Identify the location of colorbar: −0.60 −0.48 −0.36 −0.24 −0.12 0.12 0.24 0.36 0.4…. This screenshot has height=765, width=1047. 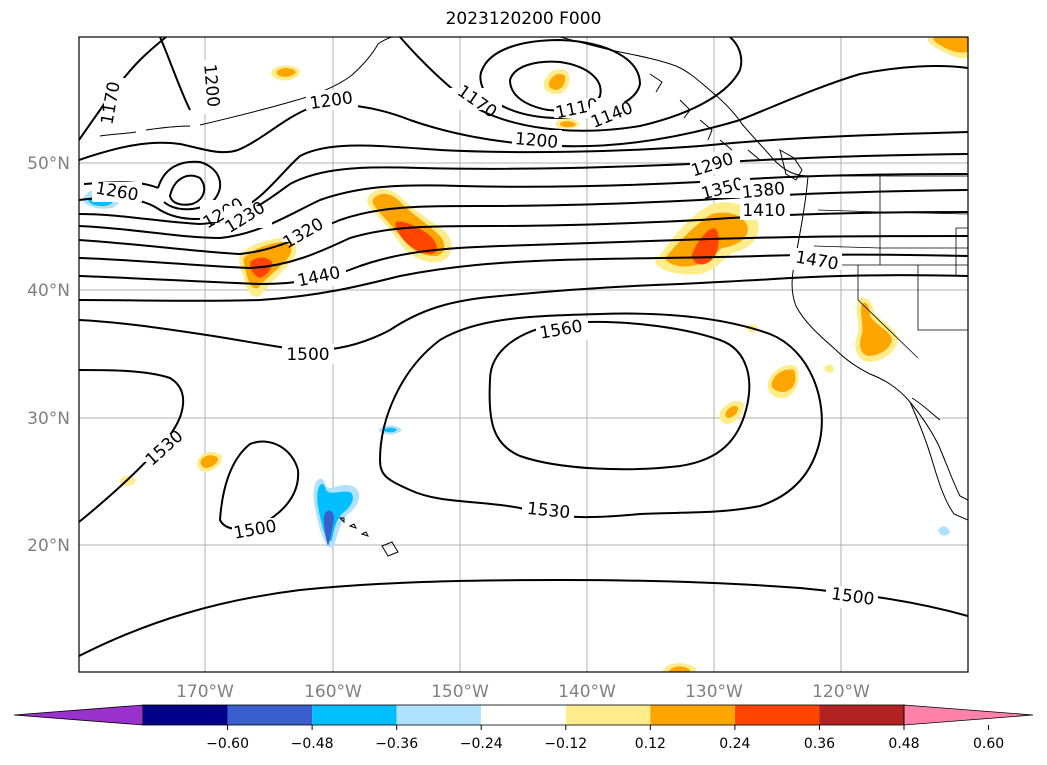
(523, 728).